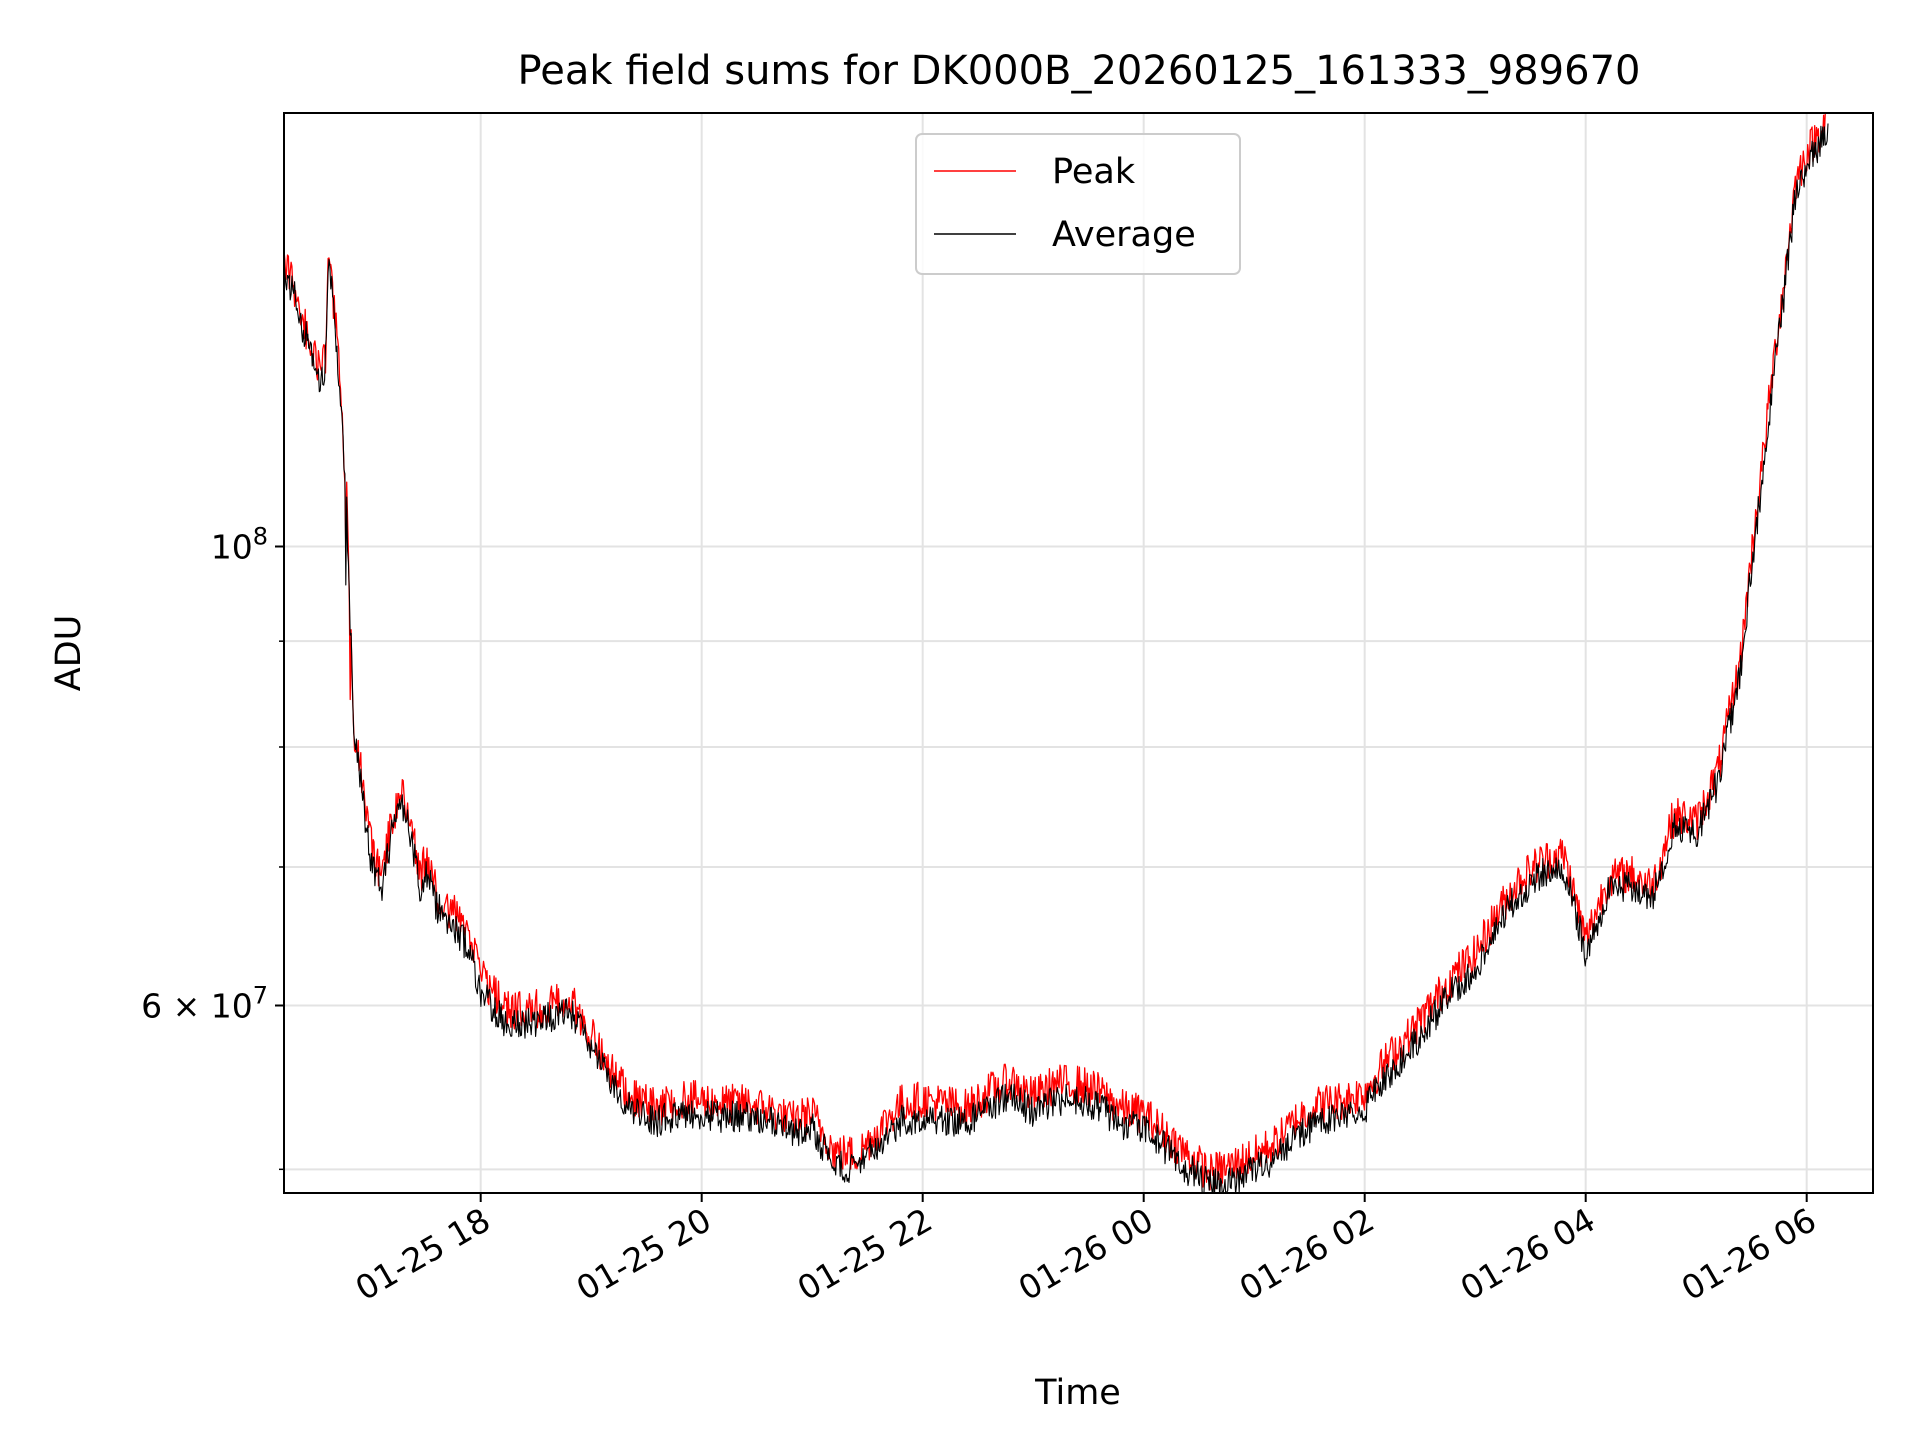  Describe the element at coordinates (197, 1006) in the screenshot. I see `y-tick-label-base: 6 × 10` at that location.